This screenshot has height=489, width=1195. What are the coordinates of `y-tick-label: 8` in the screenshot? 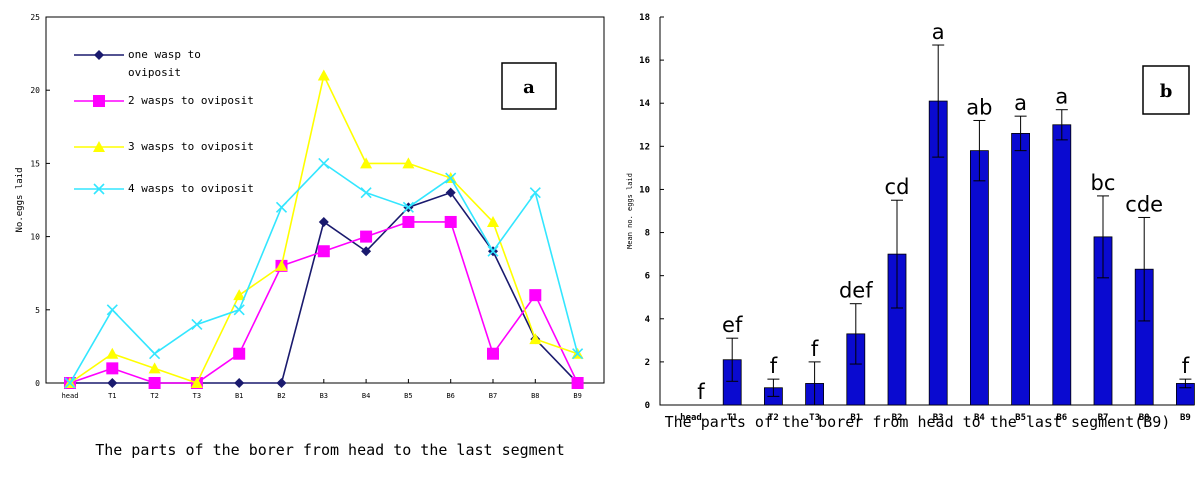 It's located at (647, 234).